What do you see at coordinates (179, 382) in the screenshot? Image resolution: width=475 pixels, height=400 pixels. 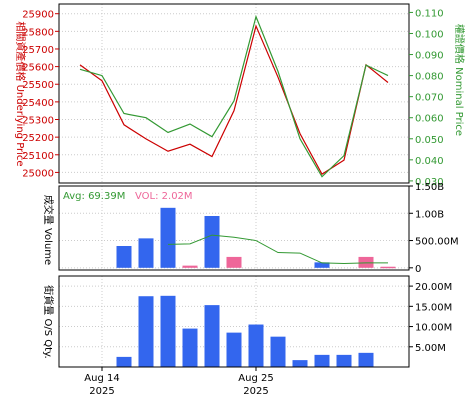 I see `x-axis: Aug 14 2025 Aug 25 2025` at bounding box center [179, 382].